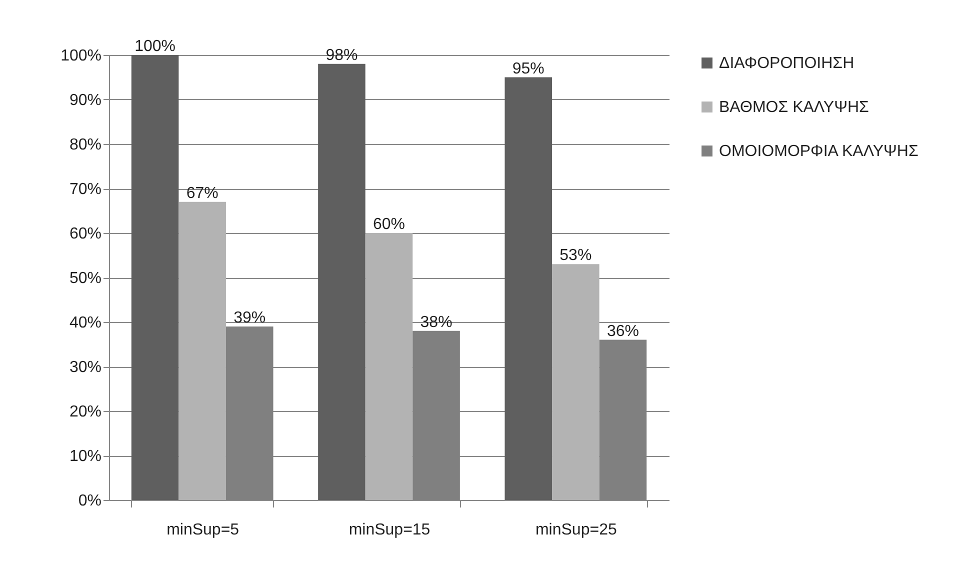 The height and width of the screenshot is (580, 962). I want to click on data-label: 36%, so click(622, 331).